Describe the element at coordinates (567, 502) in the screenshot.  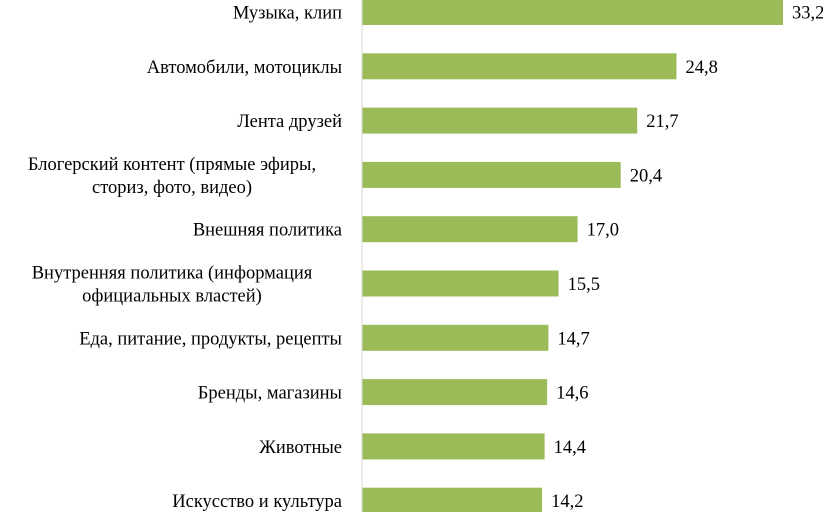
I see `value-label-9: 14,2` at that location.